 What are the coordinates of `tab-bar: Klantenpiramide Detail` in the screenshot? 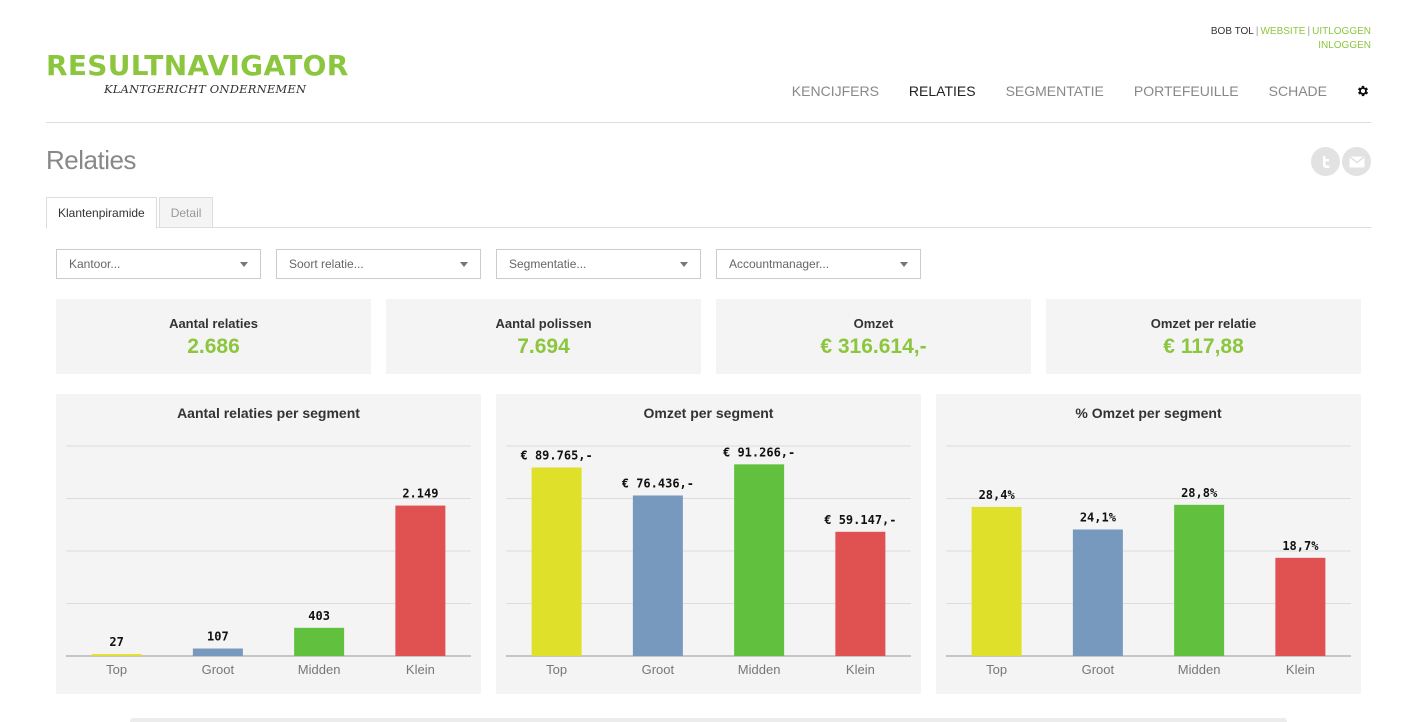 It's located at (130, 213).